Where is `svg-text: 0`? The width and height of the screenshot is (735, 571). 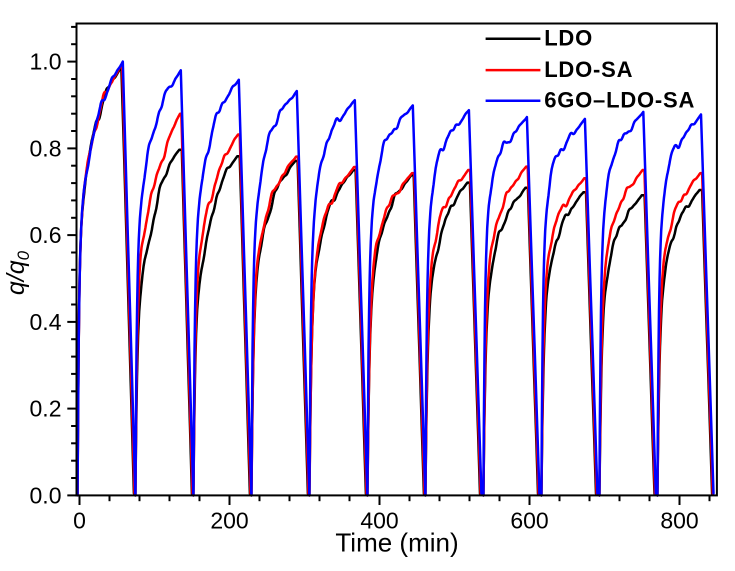
svg-text: 0 is located at coordinates (79, 521).